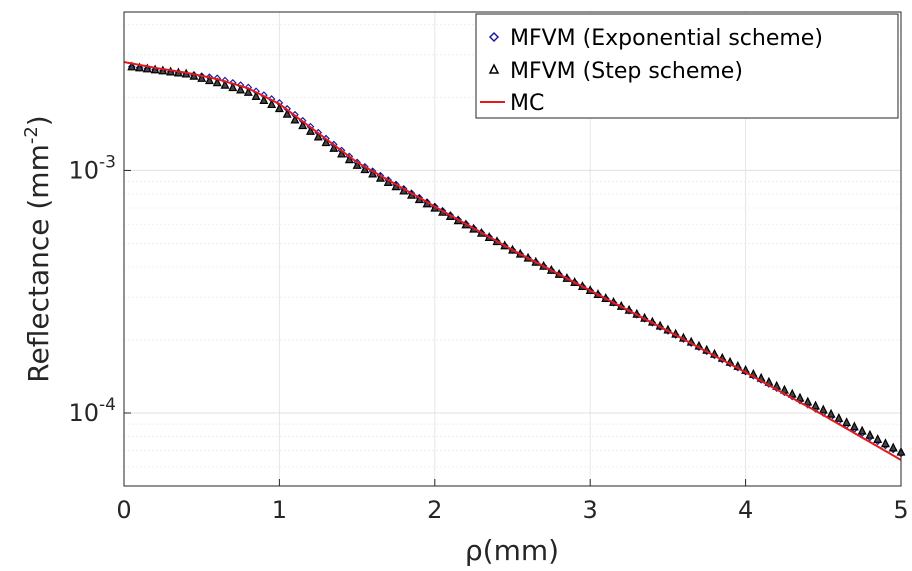  Describe the element at coordinates (900, 510) in the screenshot. I see `x-tick-label: 5` at that location.